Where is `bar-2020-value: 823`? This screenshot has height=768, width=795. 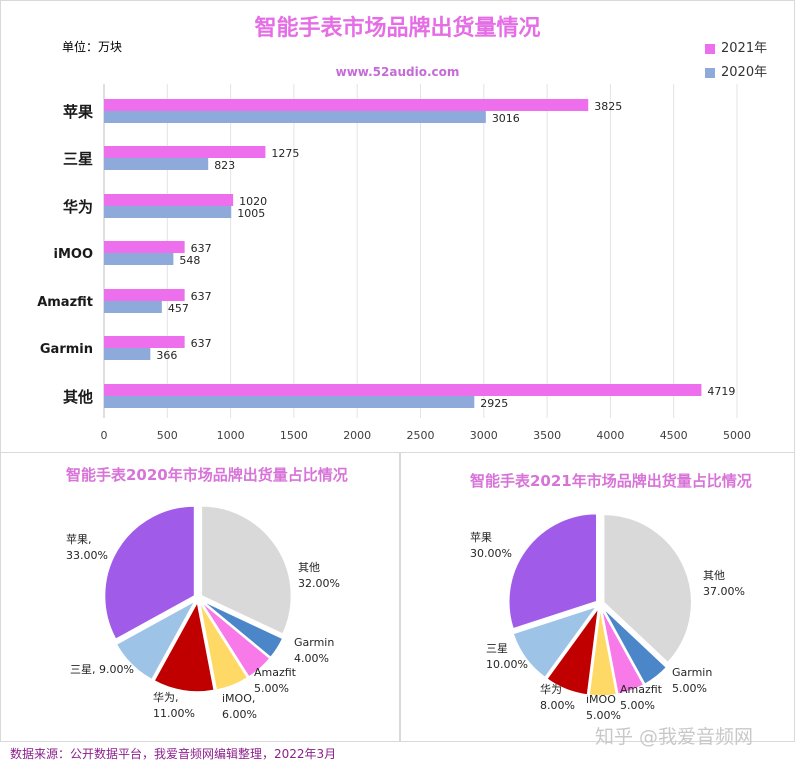
bar-2020-value: 823 is located at coordinates (224, 165).